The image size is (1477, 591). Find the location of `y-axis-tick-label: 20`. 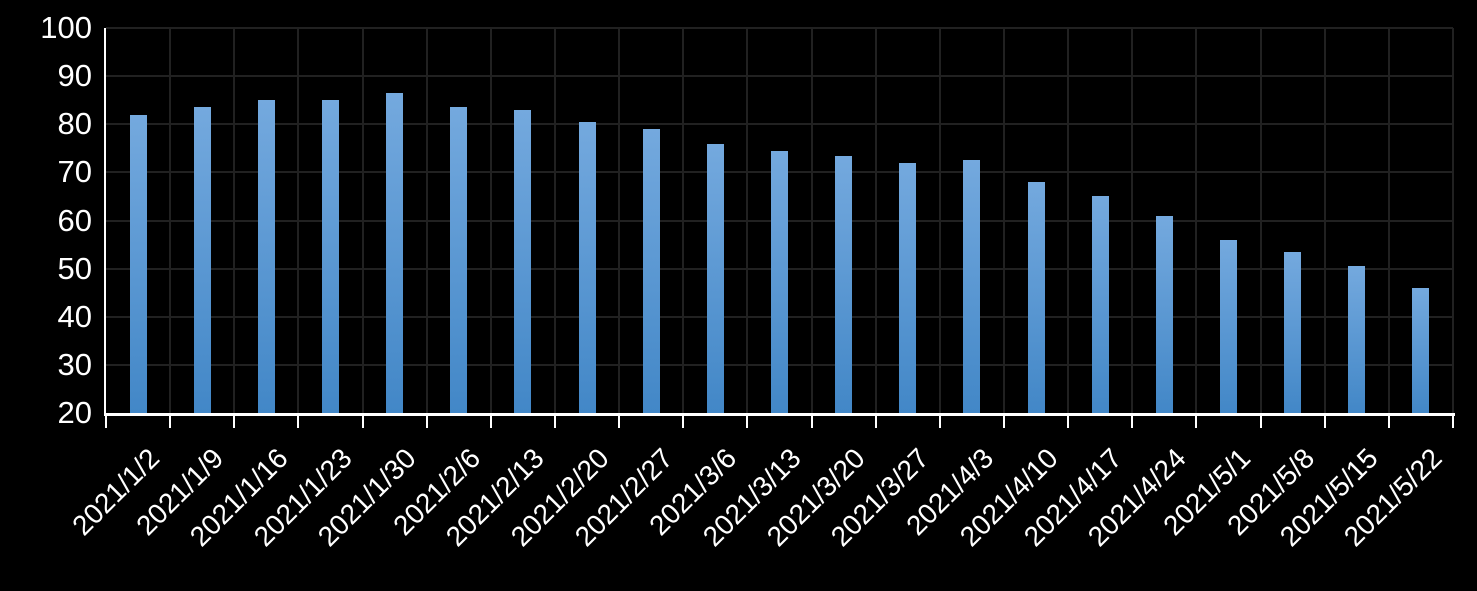

y-axis-tick-label: 20 is located at coordinates (74, 412).